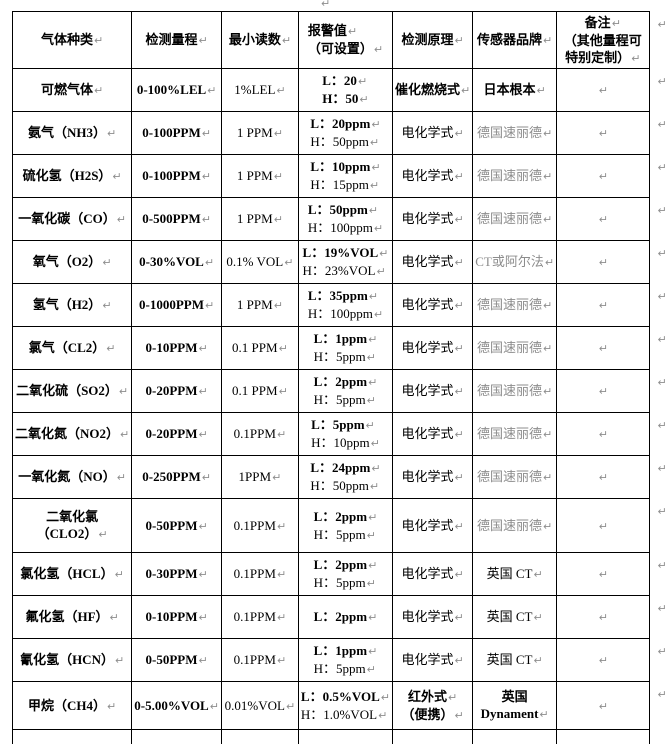  Describe the element at coordinates (72, 525) in the screenshot. I see `cell-gas-type: 二氧化氯 （CLO2）↵` at that location.